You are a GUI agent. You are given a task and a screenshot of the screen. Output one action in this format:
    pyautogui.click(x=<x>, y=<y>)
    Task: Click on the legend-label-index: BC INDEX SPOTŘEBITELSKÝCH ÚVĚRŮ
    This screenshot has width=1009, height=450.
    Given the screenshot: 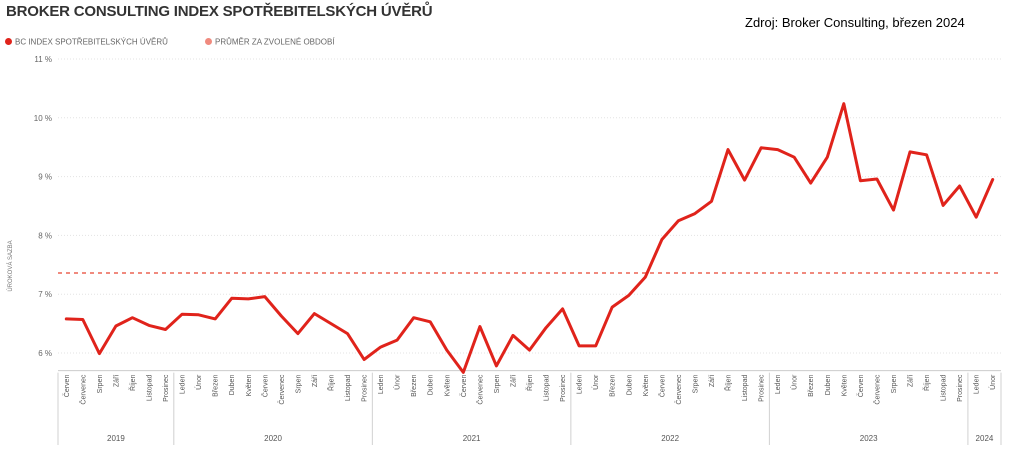 What is the action you would take?
    pyautogui.click(x=91, y=42)
    